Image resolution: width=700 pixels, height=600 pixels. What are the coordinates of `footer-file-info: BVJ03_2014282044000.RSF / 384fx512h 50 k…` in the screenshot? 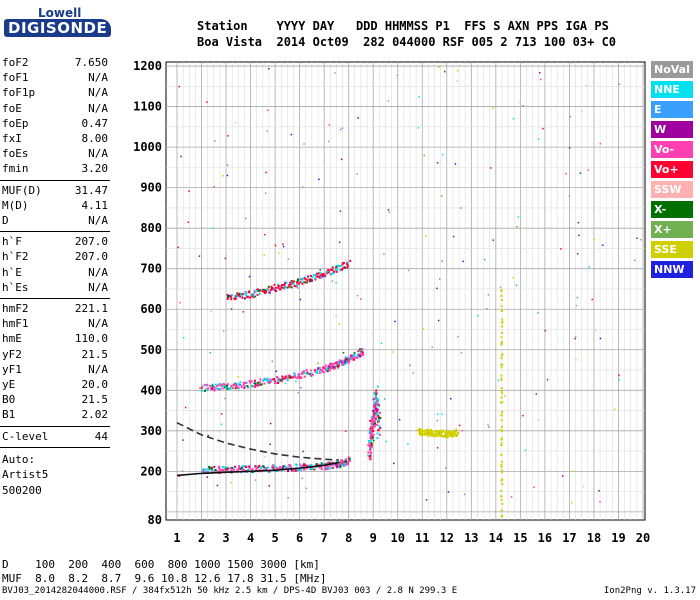 It's located at (230, 591).